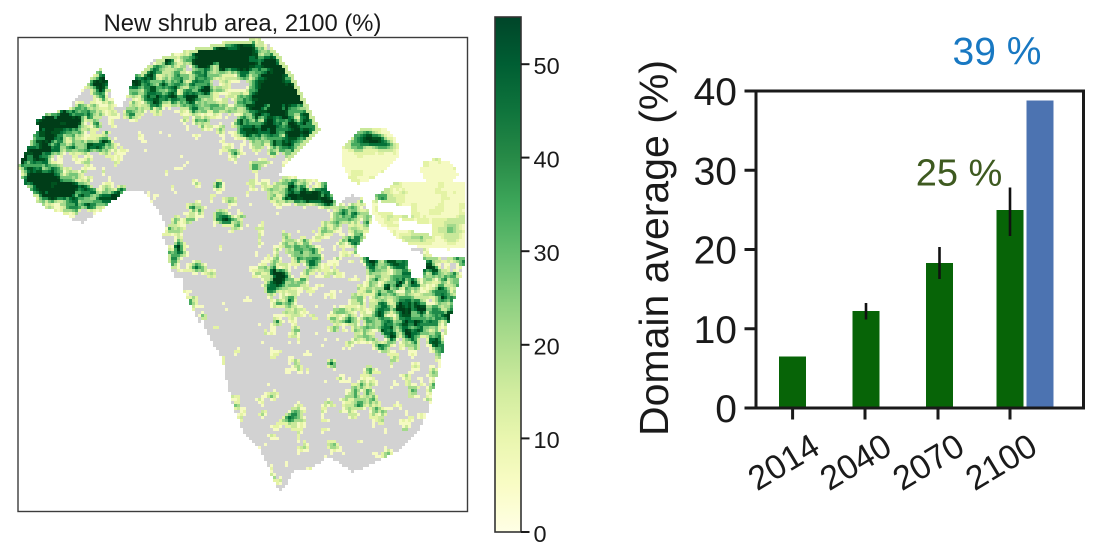  I want to click on svg-text: New shrub area, 2100 (%), so click(243, 23).